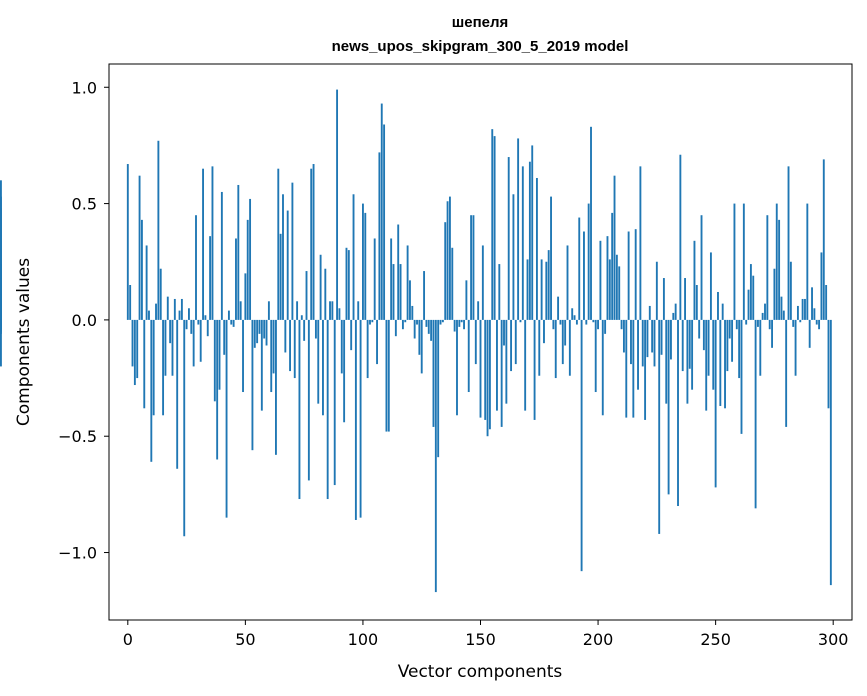 The image size is (867, 696). Describe the element at coordinates (24, 342) in the screenshot. I see `y-axis-label: Components values` at that location.